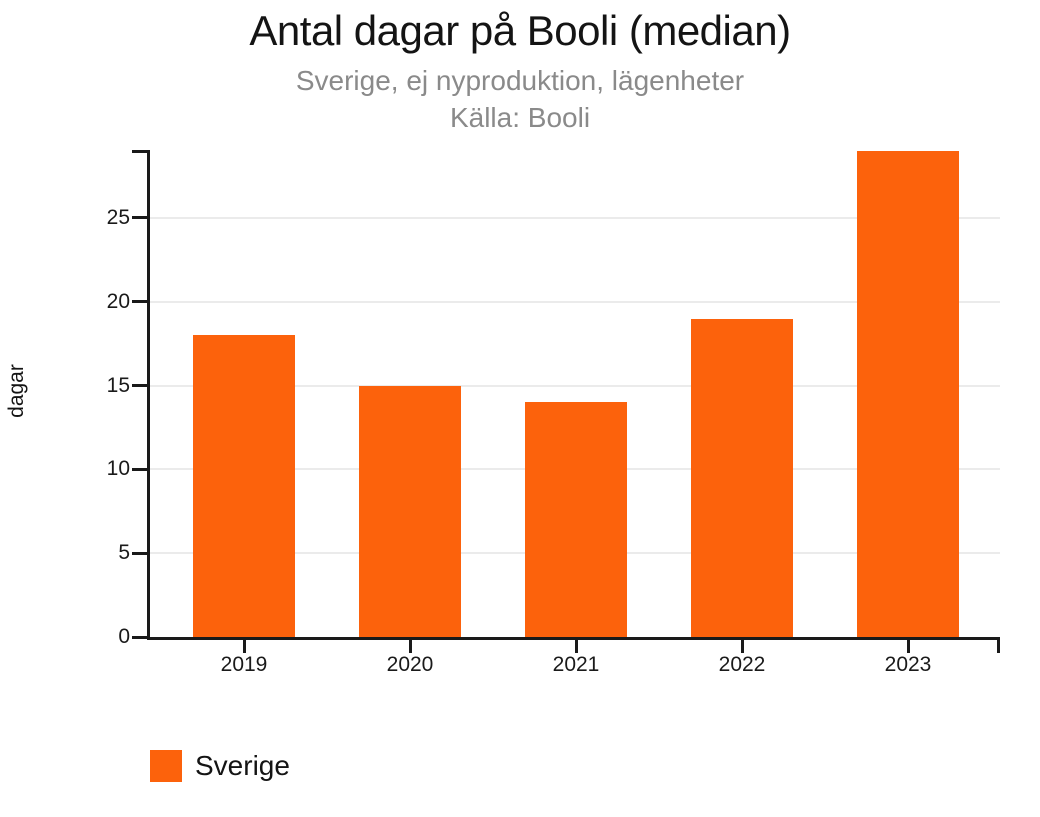  I want to click on bar-2021, so click(576, 519).